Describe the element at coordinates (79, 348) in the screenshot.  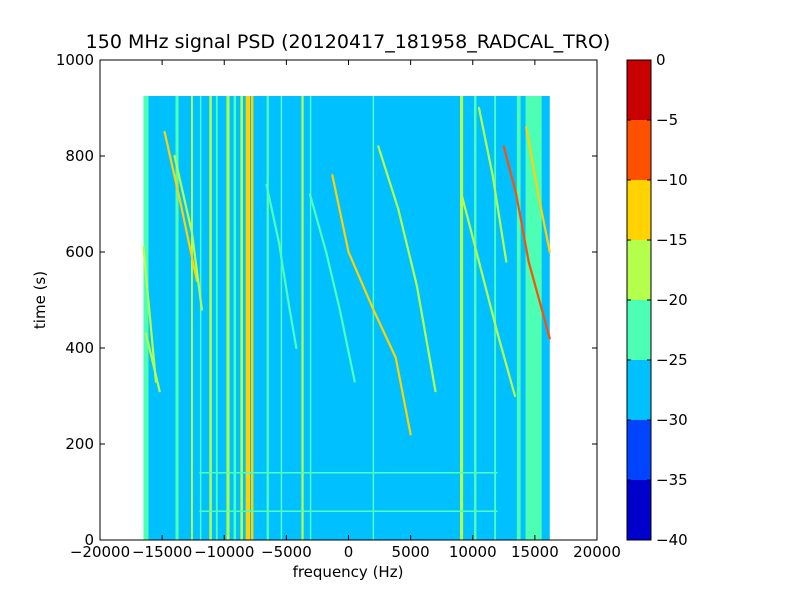
I see `y-tick-label: 400` at that location.